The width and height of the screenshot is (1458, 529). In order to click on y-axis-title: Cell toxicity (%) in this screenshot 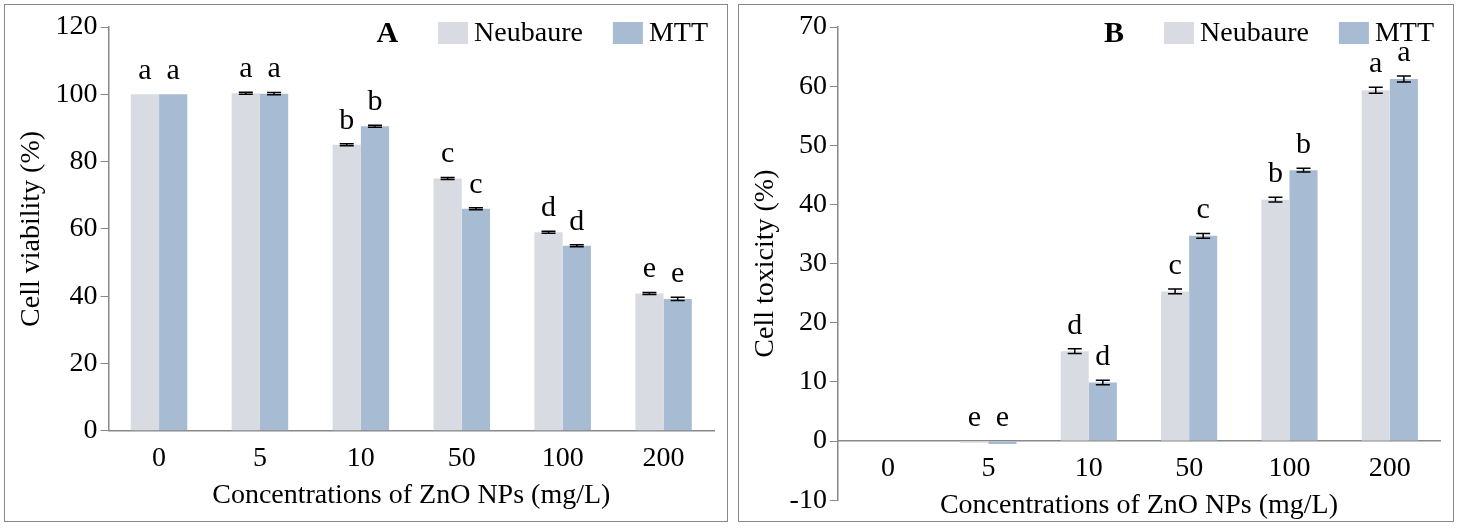, I will do `click(764, 263)`.